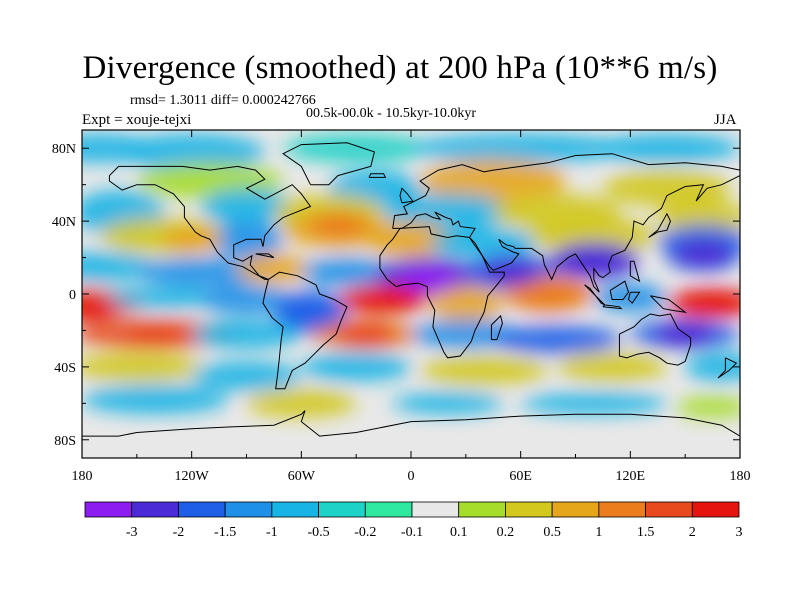 The image size is (800, 600). I want to click on lat-tick-label: 80S, so click(65, 441).